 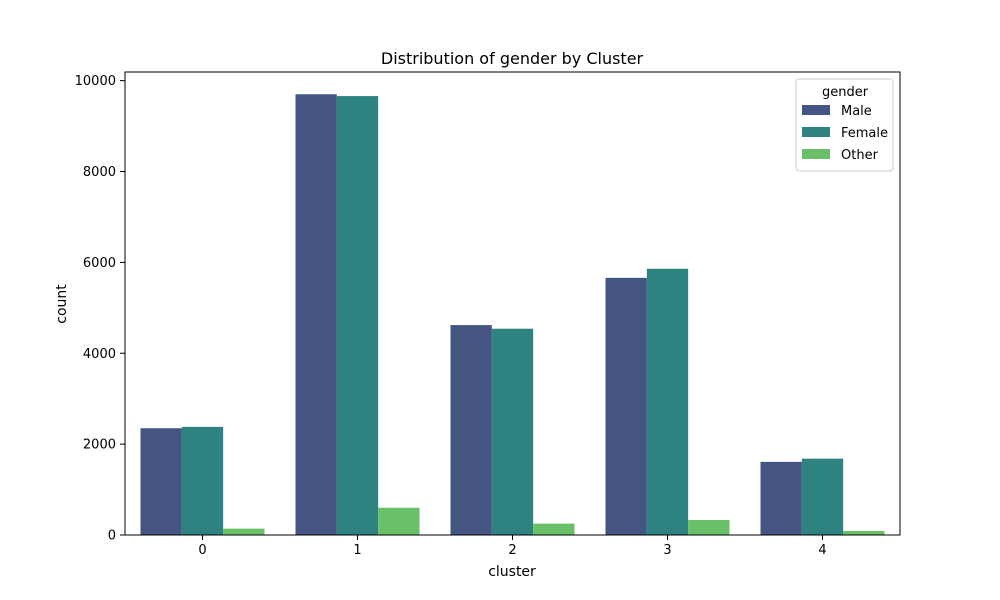 I want to click on x-tick-label: 0, so click(x=202, y=550).